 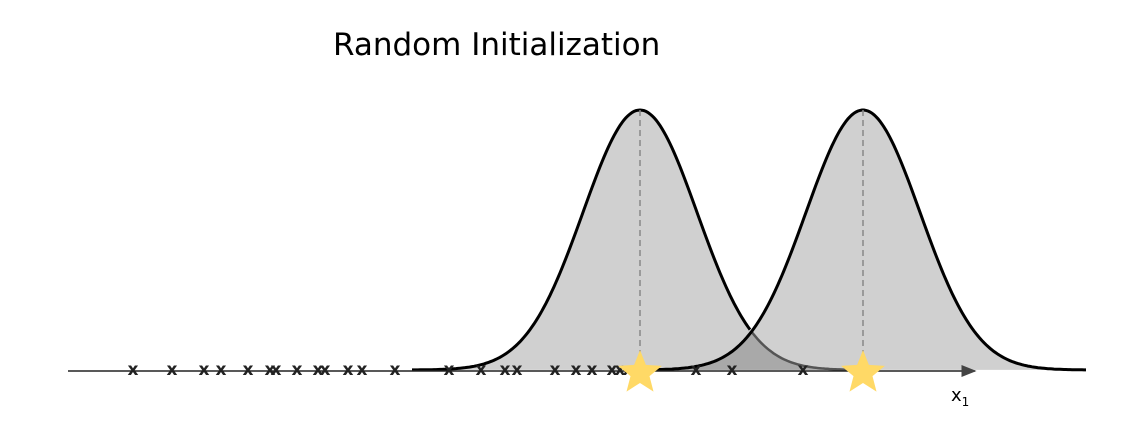 I want to click on title: Random Initialization, so click(x=496, y=45).